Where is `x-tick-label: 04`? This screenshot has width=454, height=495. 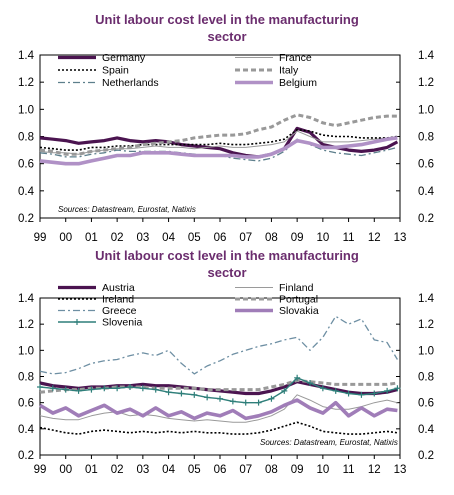
x-tick-label: 04 is located at coordinates (168, 238).